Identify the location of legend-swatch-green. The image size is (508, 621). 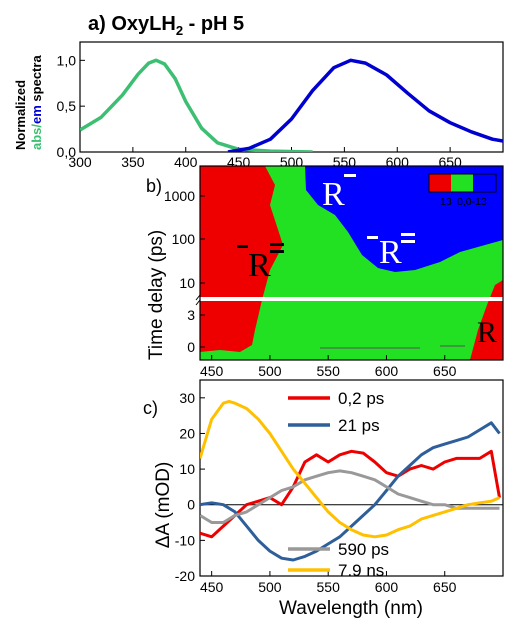
(462, 183).